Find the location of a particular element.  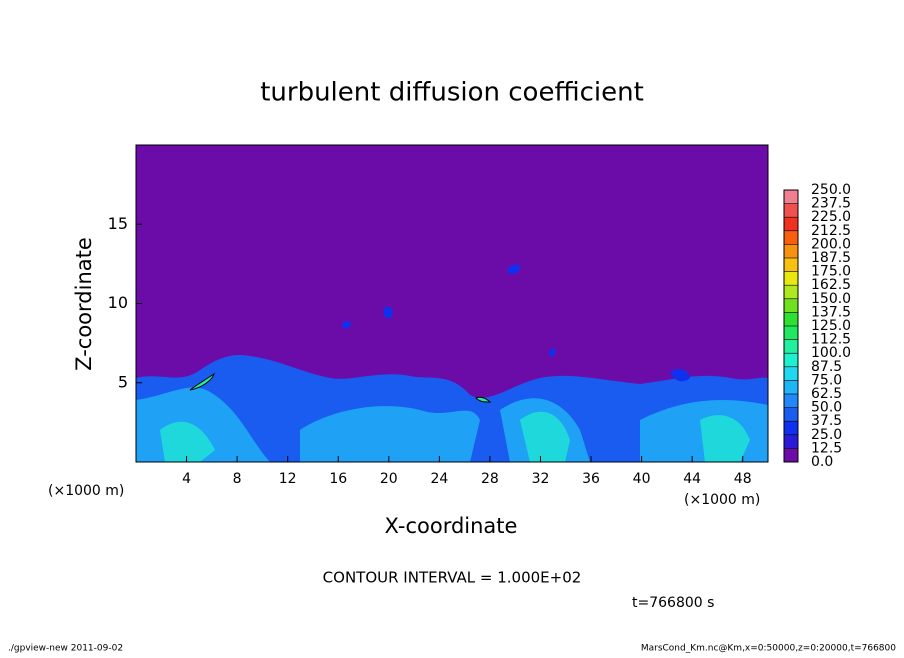

colorbar-label: 100.0 is located at coordinates (831, 353).